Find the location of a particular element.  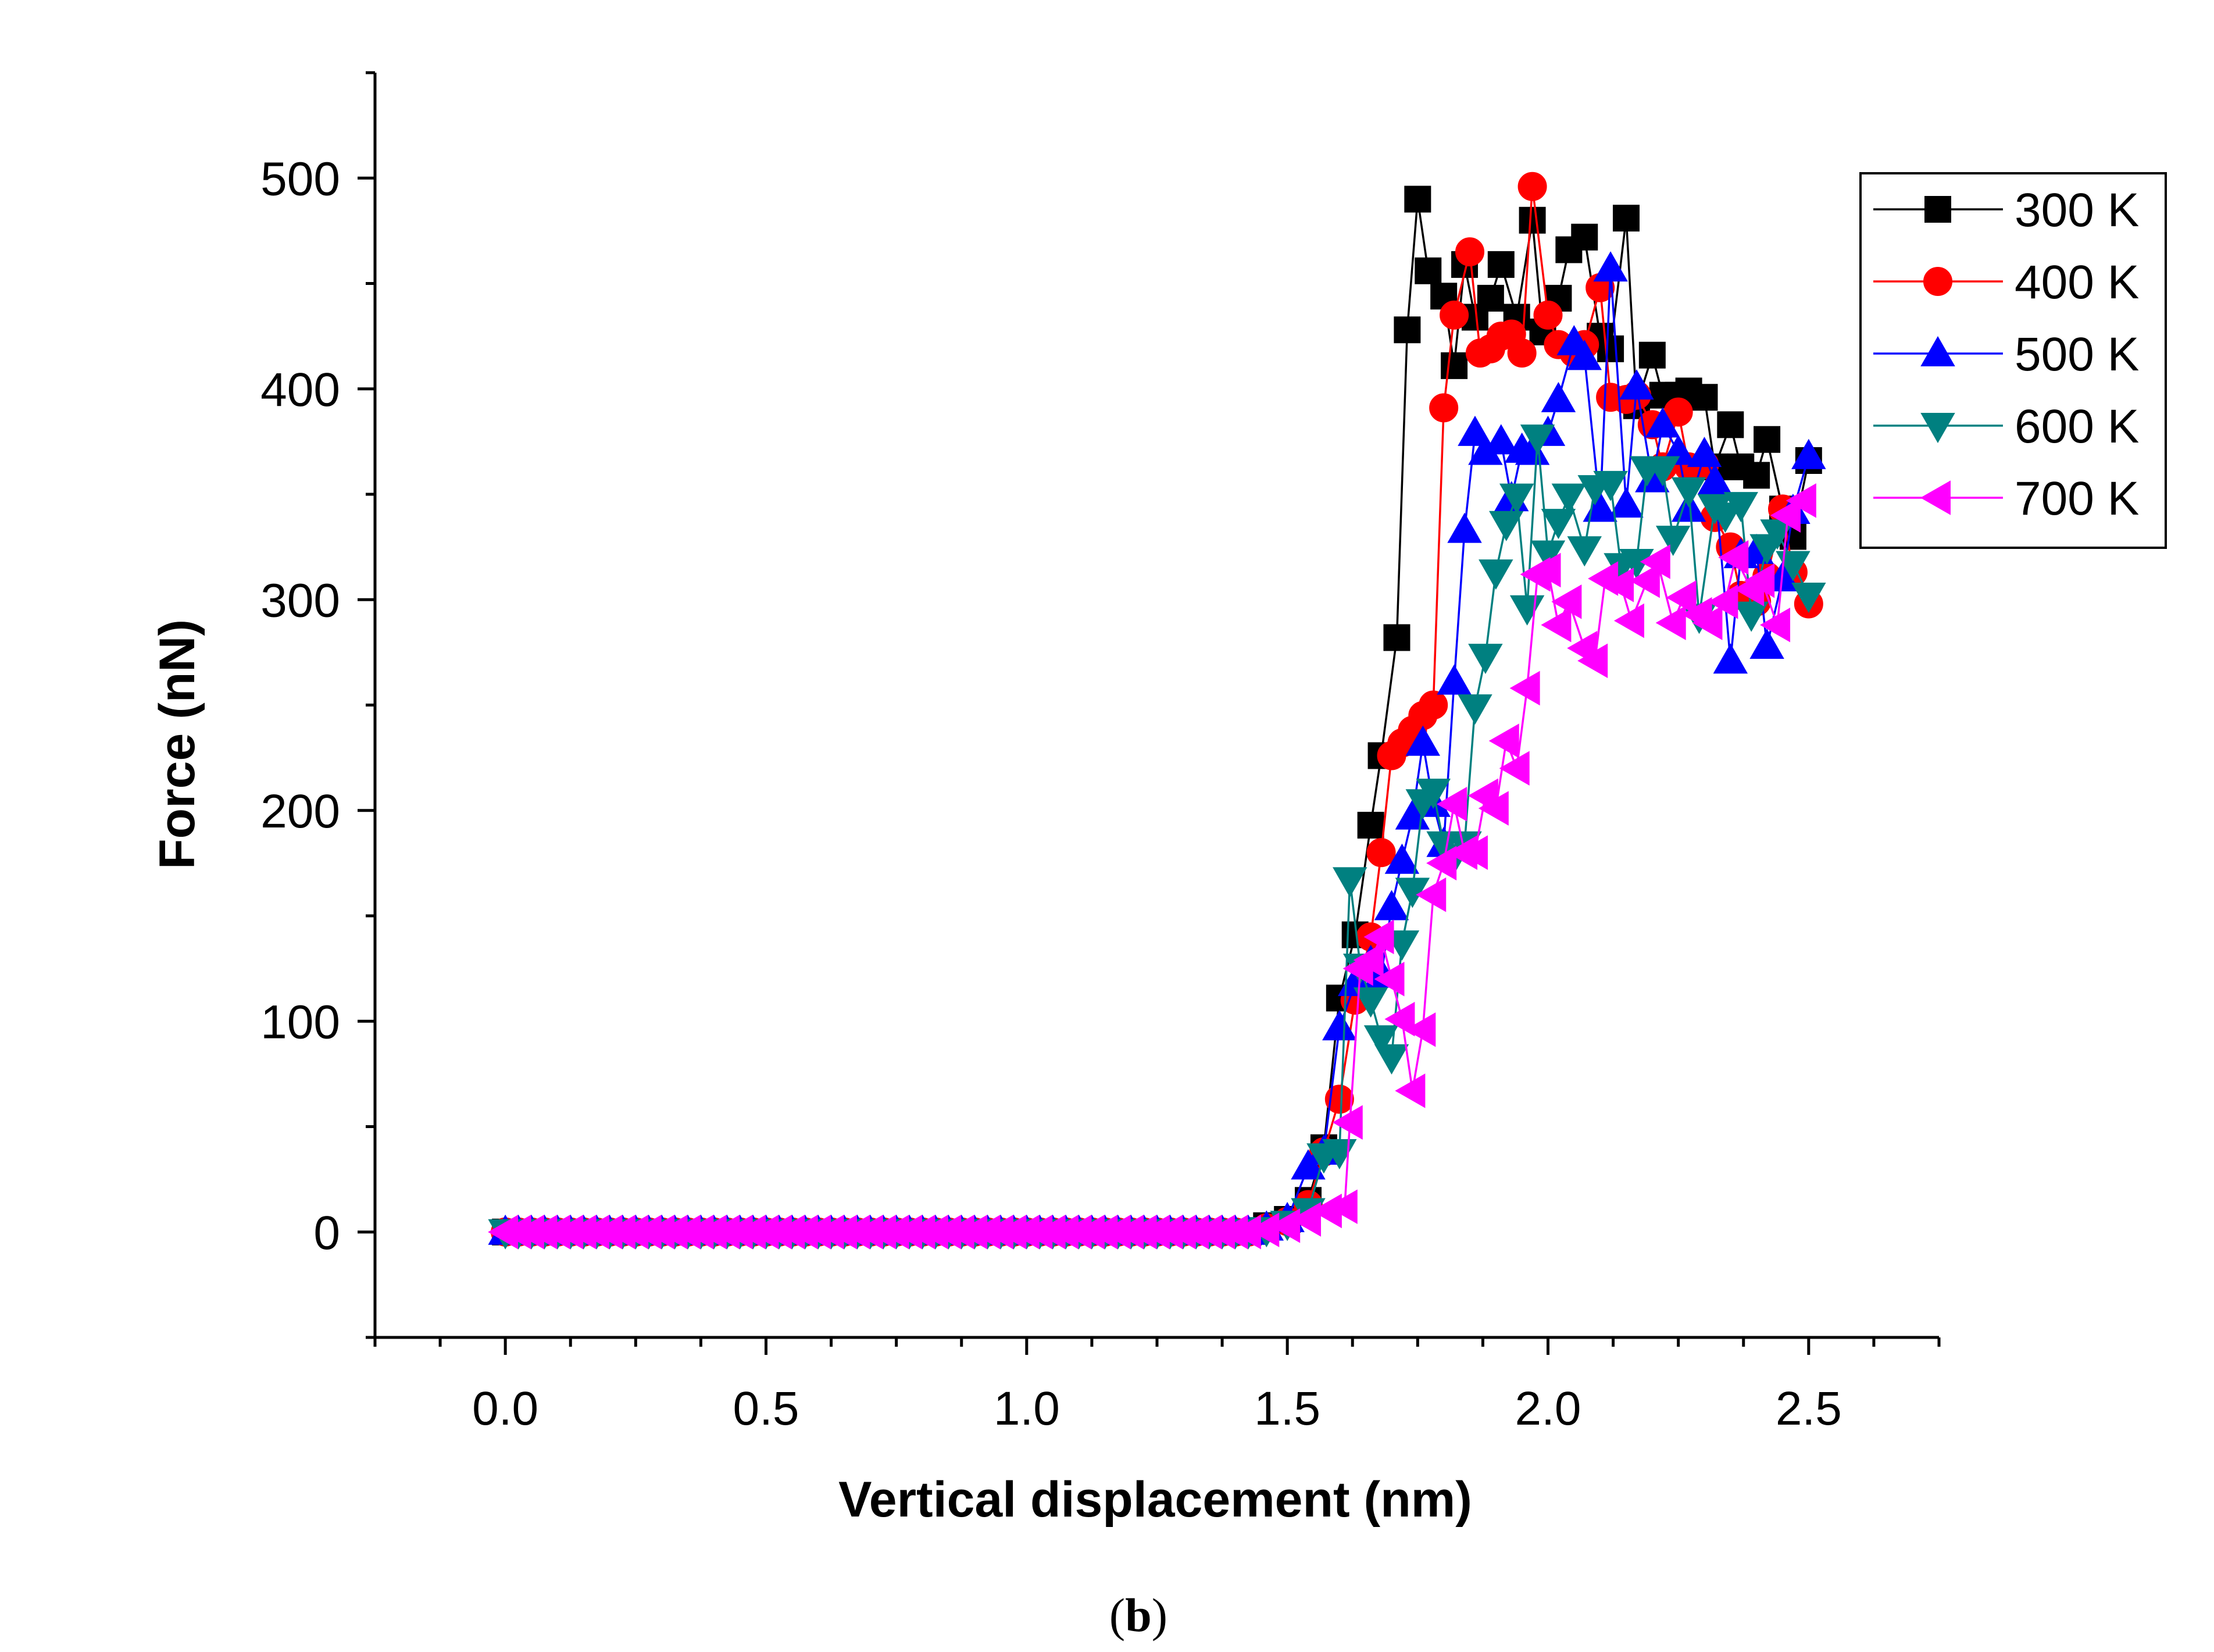

caption-letter: b is located at coordinates (1139, 1615).